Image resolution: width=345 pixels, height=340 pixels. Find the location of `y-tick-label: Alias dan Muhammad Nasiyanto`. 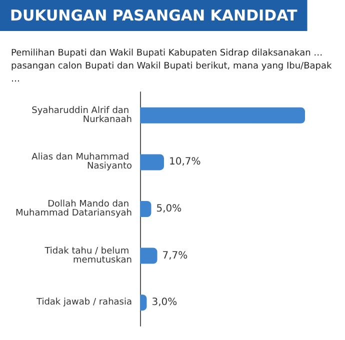

y-tick-label: Alias dan Muhammad Nasiyanto is located at coordinates (82, 162).